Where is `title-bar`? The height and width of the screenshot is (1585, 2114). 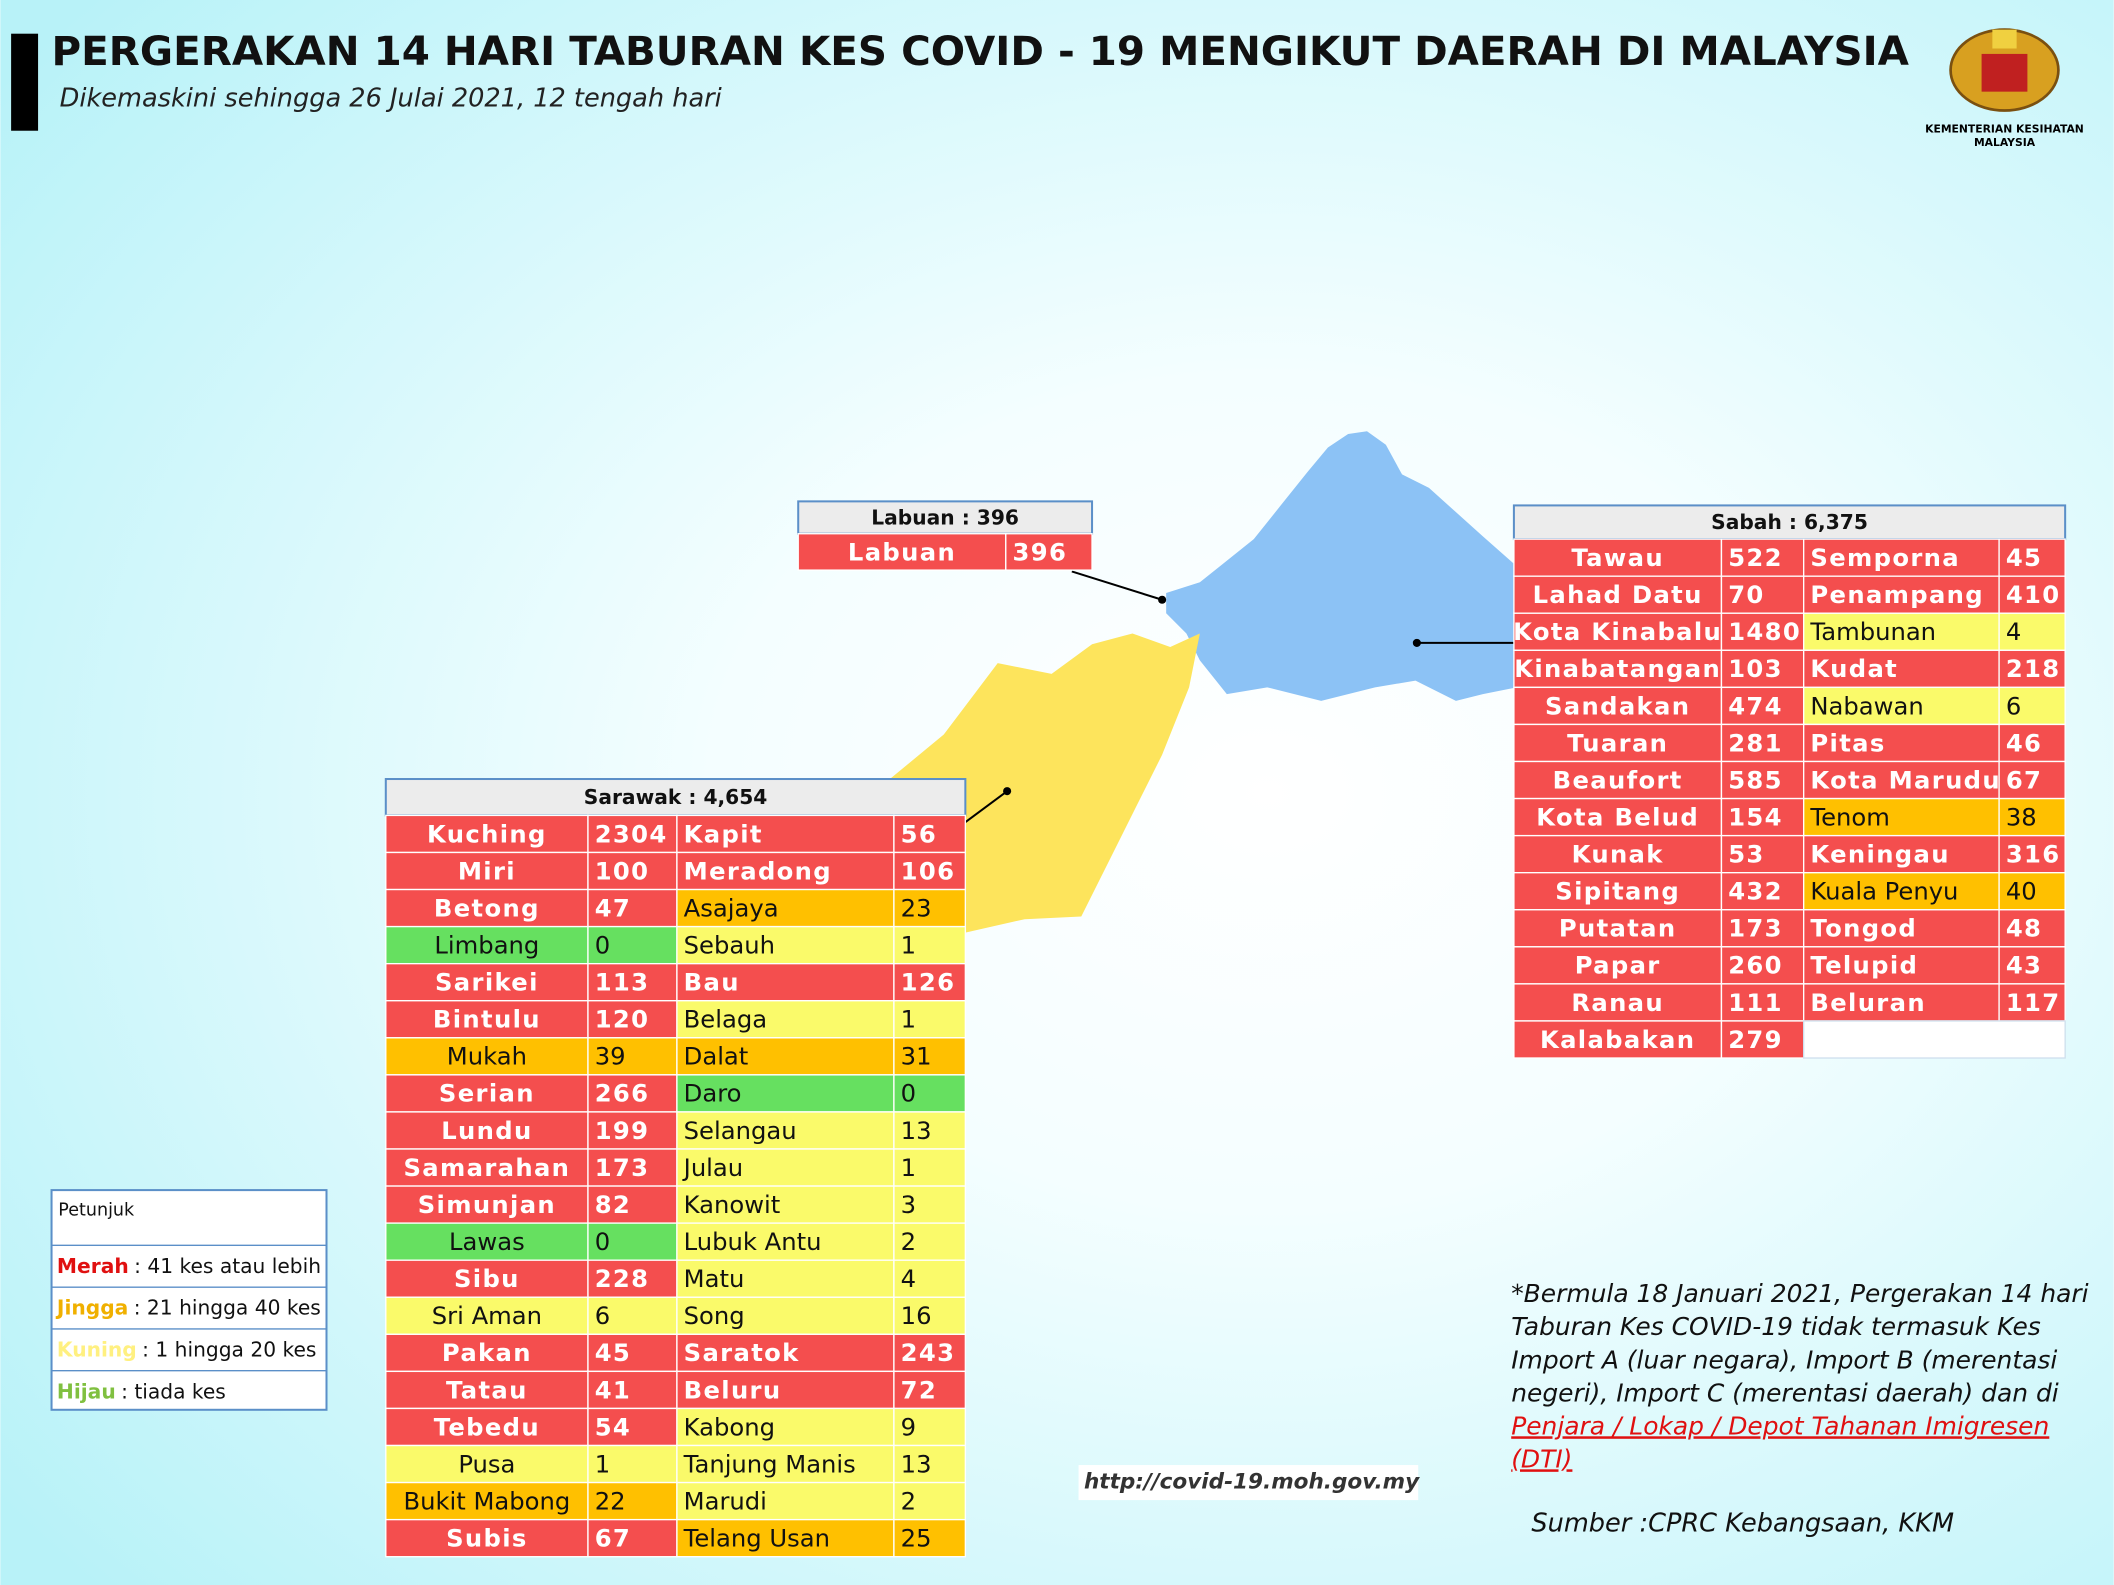 title-bar is located at coordinates (25, 82).